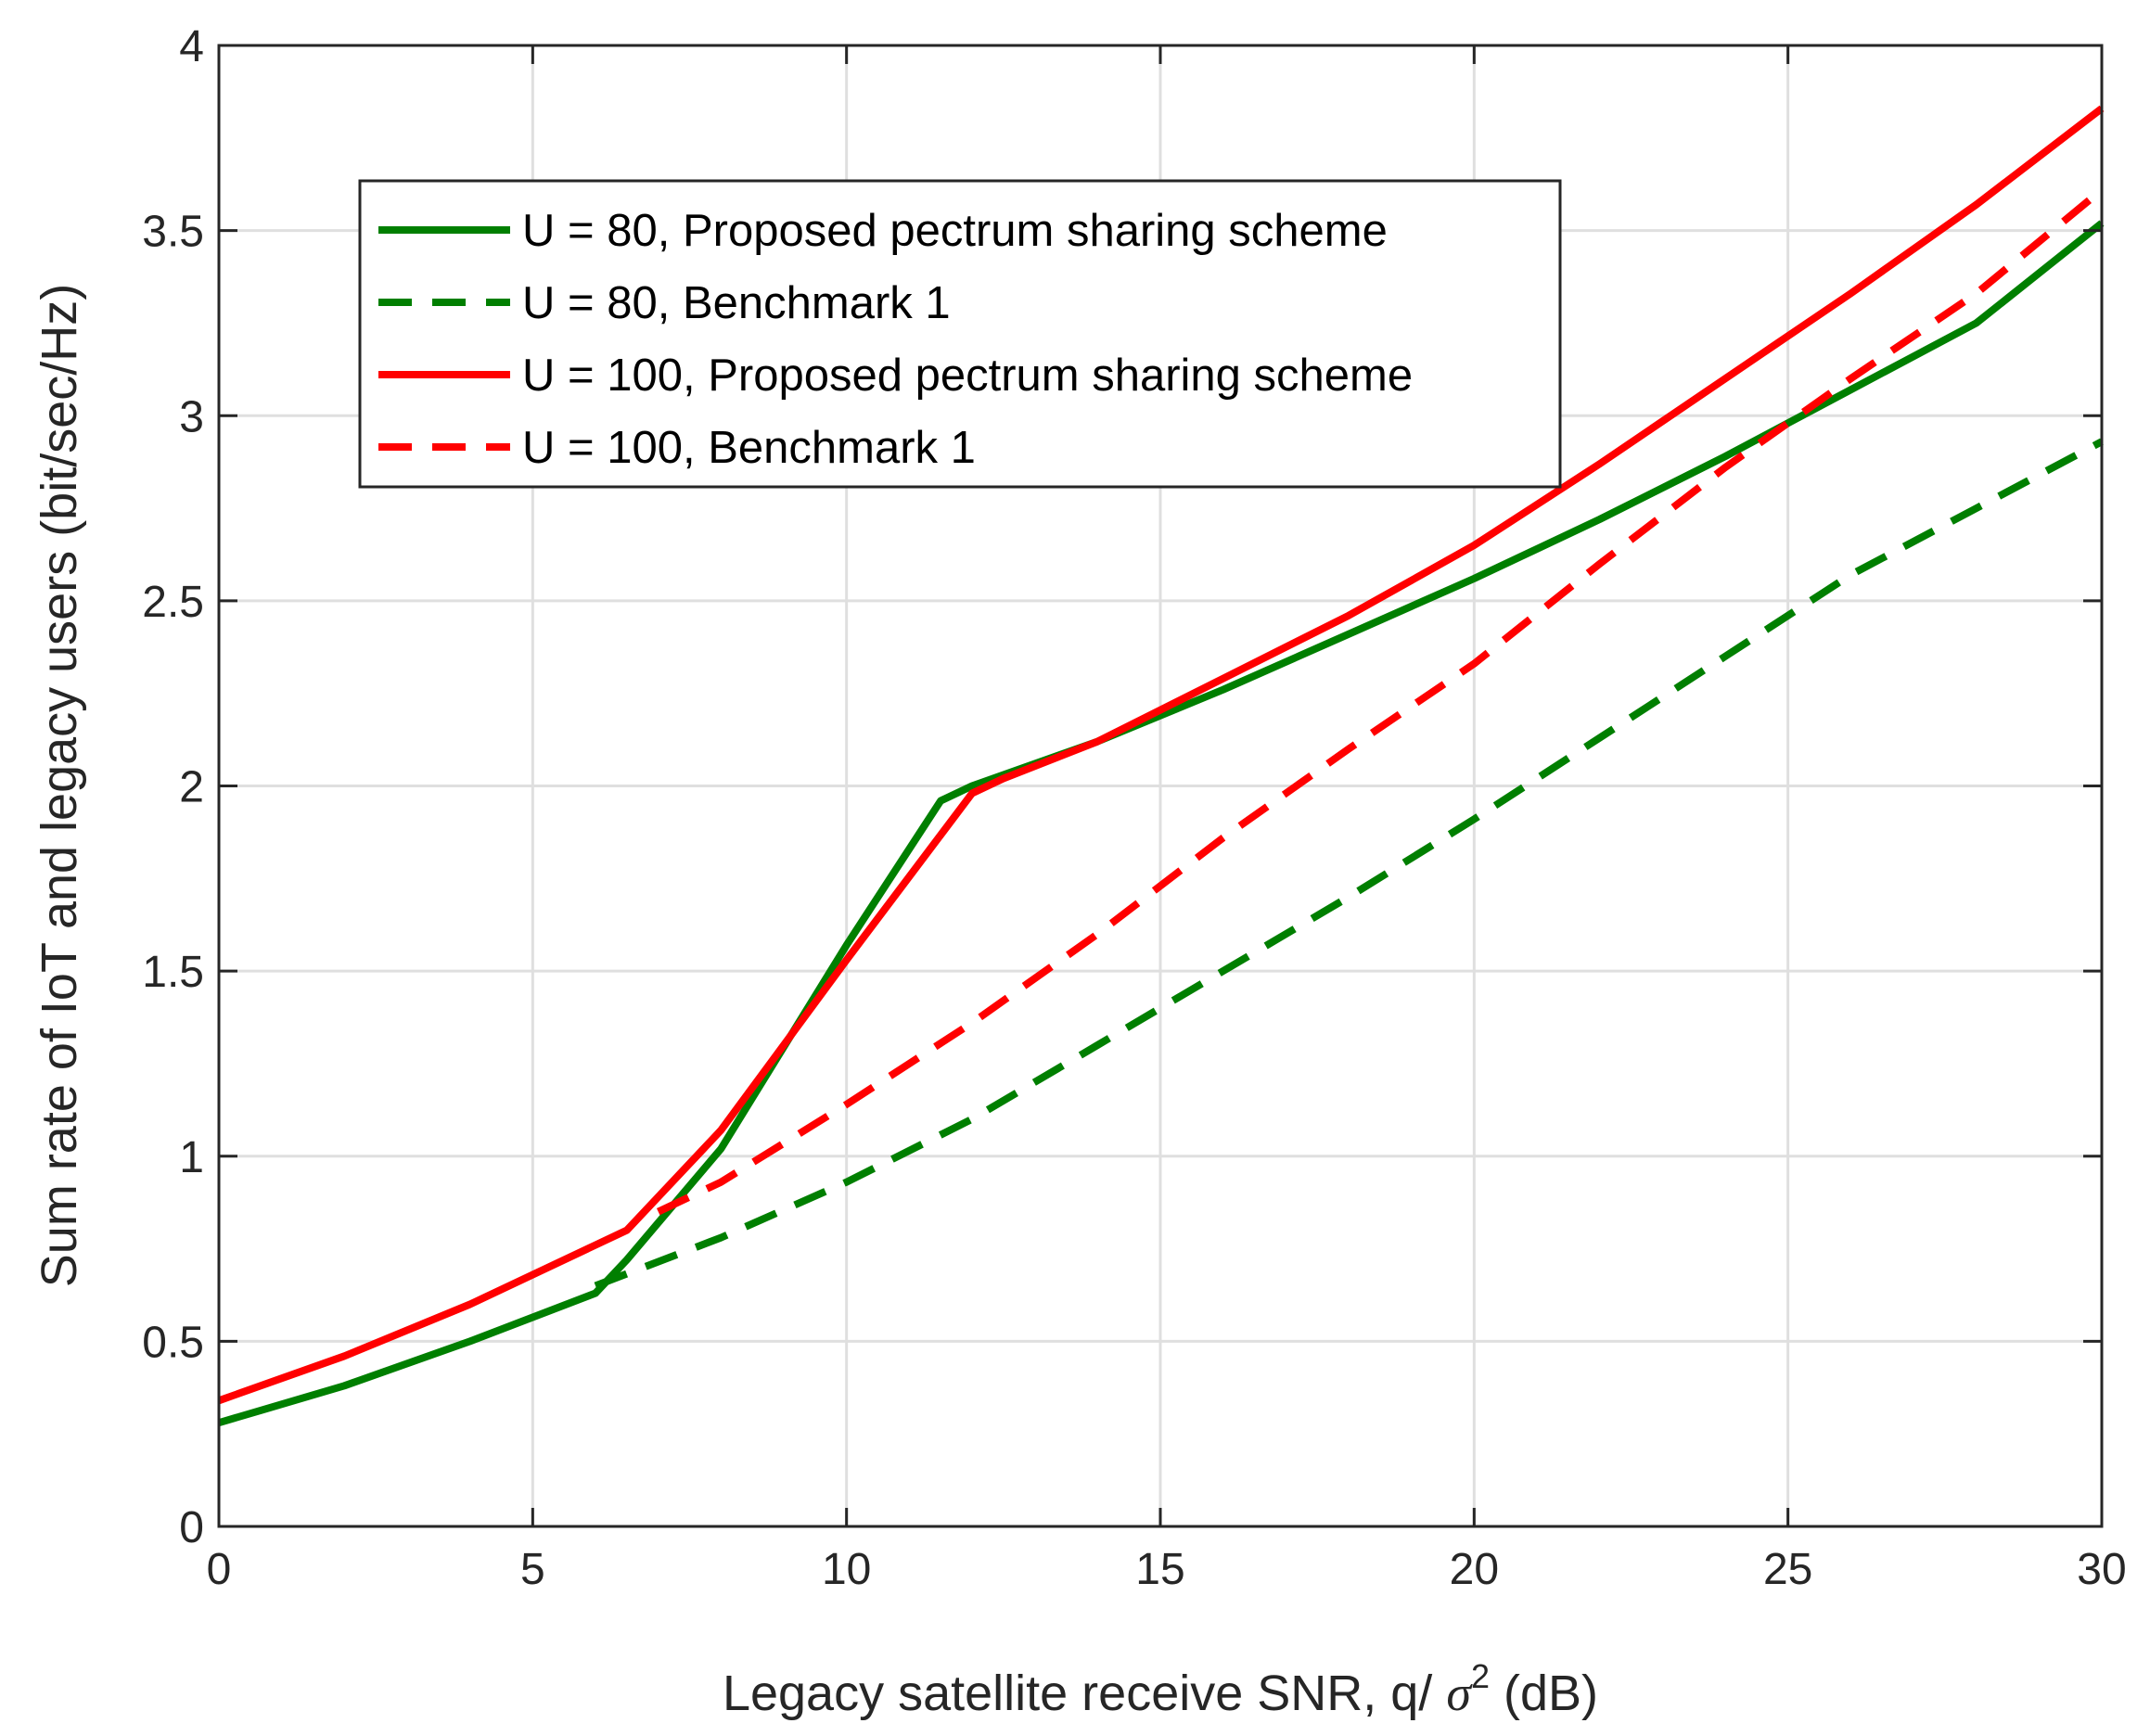 The image size is (2150, 1736). What do you see at coordinates (173, 972) in the screenshot?
I see `y-tick-label: 1.5` at bounding box center [173, 972].